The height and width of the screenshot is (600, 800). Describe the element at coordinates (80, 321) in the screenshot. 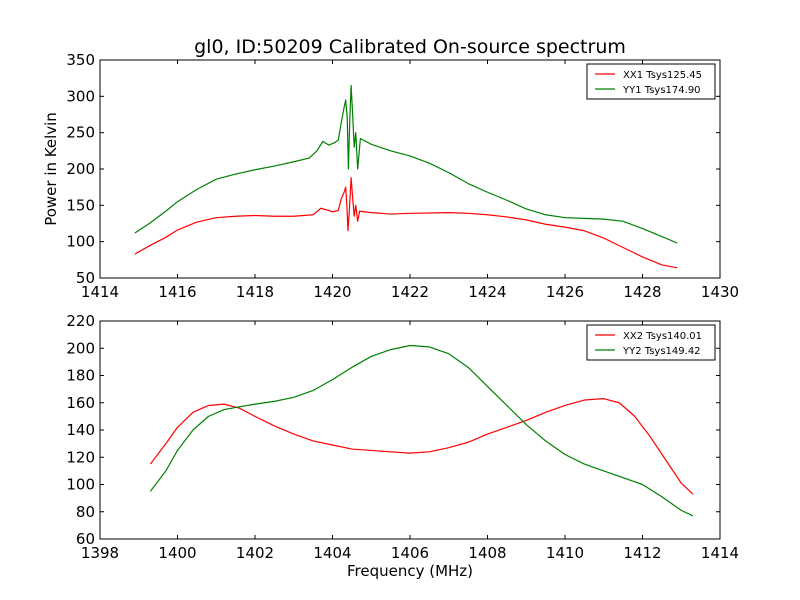

I see `y-tick-label: 220` at that location.